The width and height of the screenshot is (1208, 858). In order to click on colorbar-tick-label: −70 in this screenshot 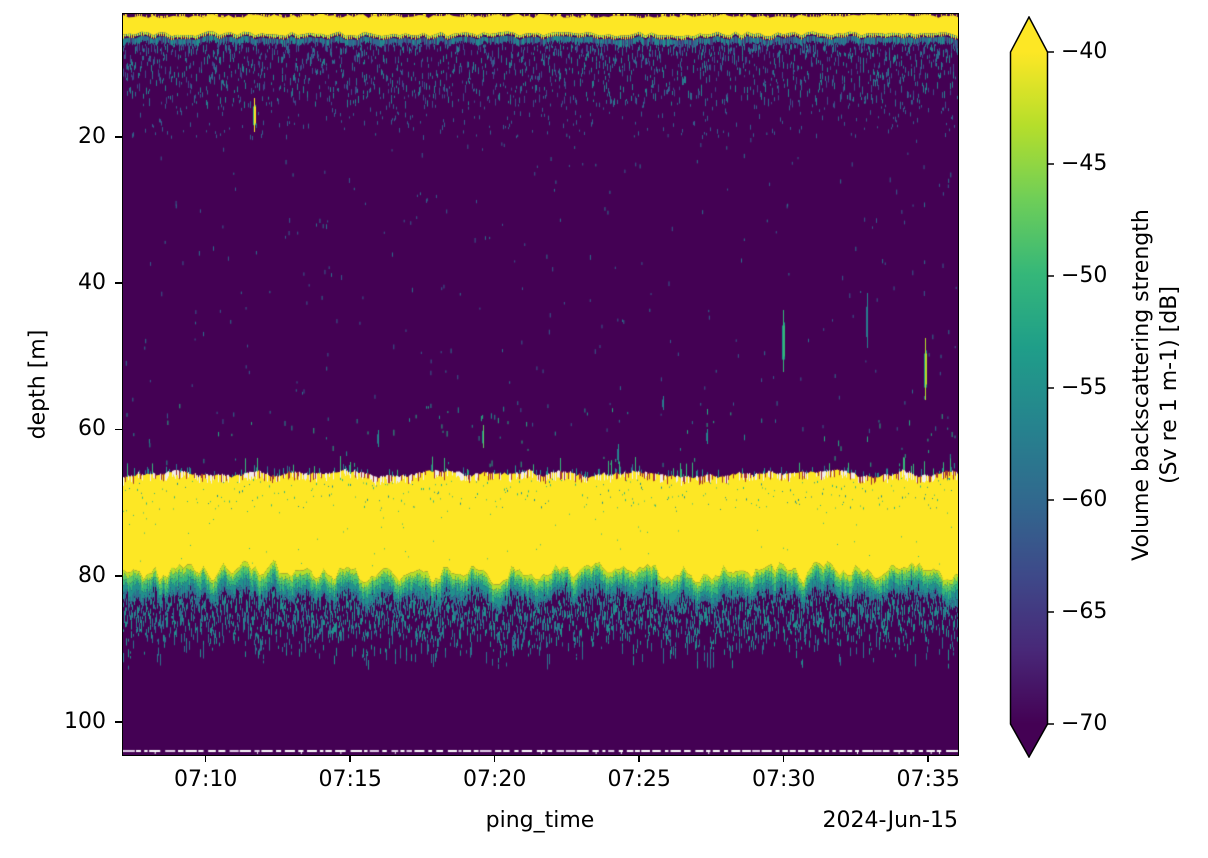, I will do `click(1084, 723)`.